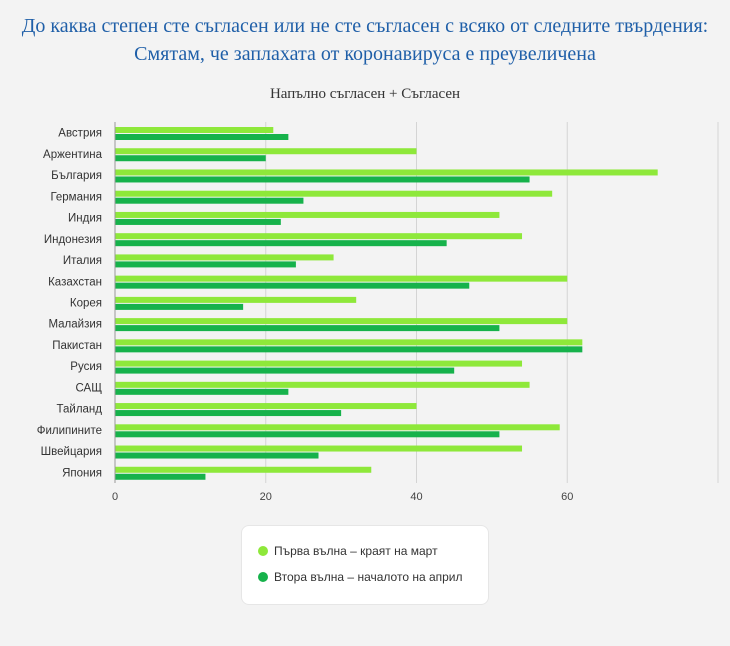 The image size is (730, 646). What do you see at coordinates (86, 367) in the screenshot?
I see `category-label: Русия` at bounding box center [86, 367].